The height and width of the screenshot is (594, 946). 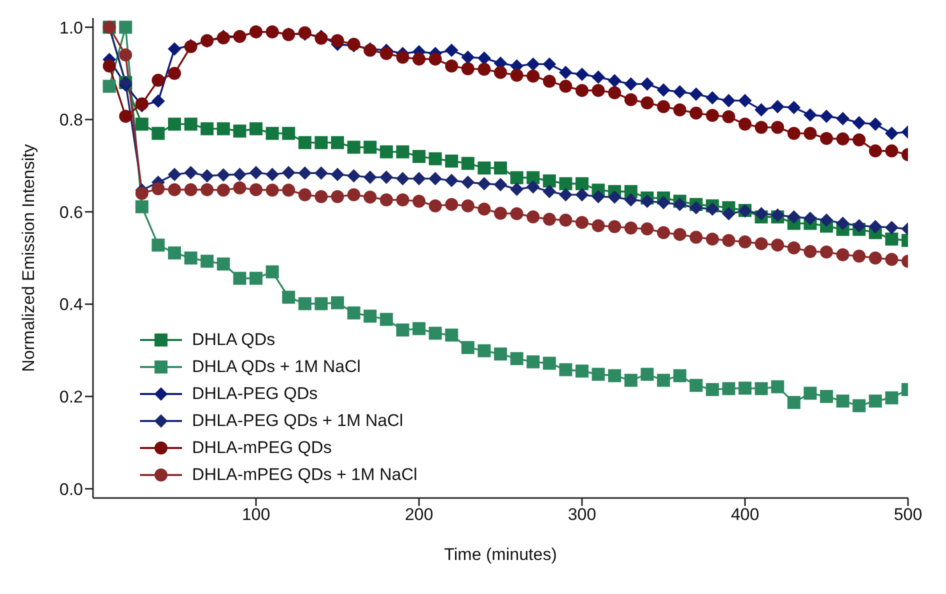 What do you see at coordinates (582, 514) in the screenshot?
I see `x-tick-label: 300` at bounding box center [582, 514].